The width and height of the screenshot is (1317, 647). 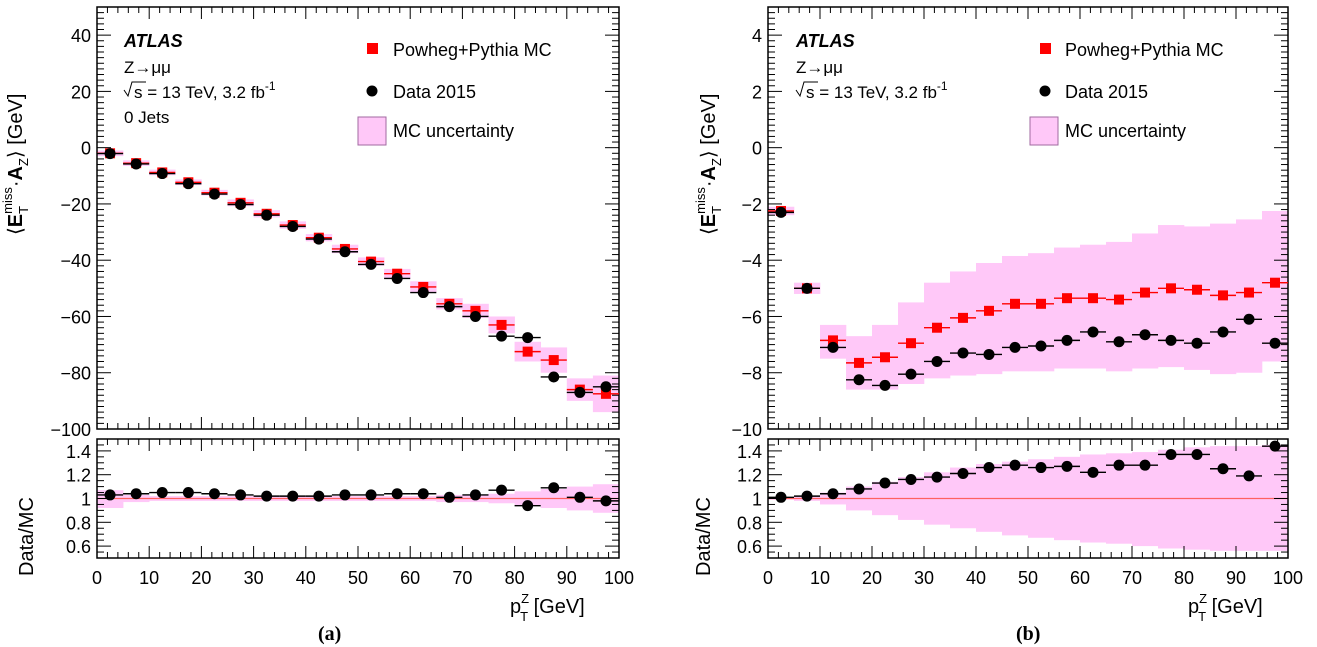 What do you see at coordinates (75, 317) in the screenshot?
I see `y-tick-label: −60` at bounding box center [75, 317].